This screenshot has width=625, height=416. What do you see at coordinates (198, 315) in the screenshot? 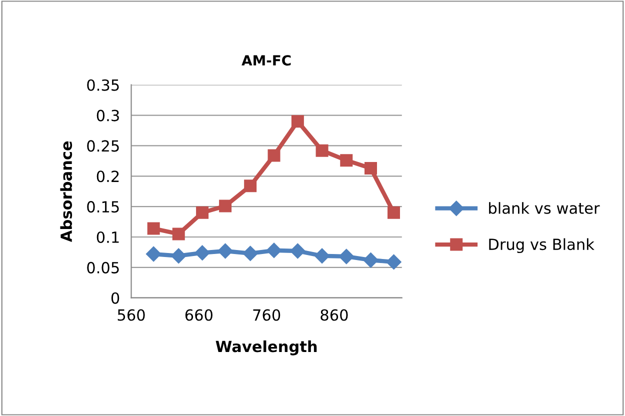
I see `x-tick-label: 660` at bounding box center [198, 315].